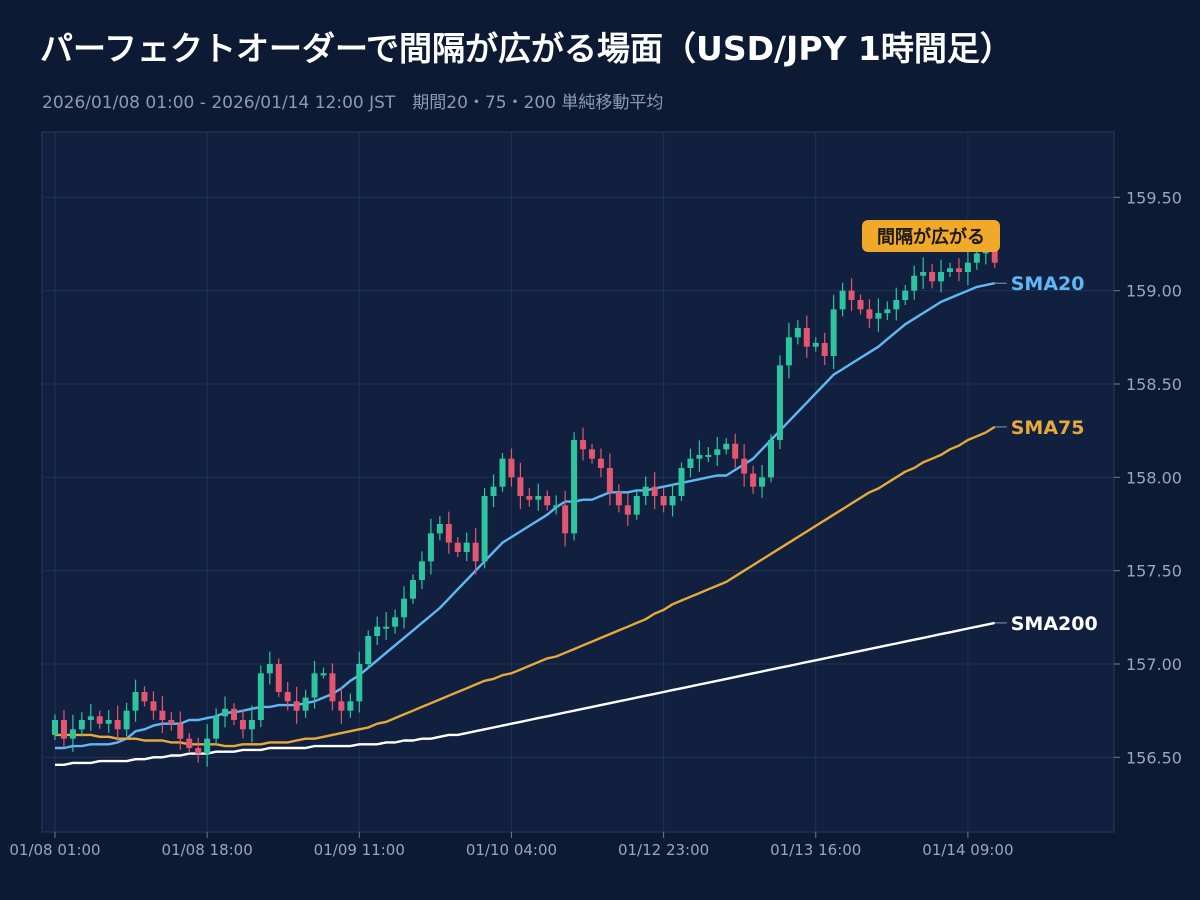 This screenshot has height=900, width=1200. What do you see at coordinates (1154, 571) in the screenshot?
I see `y-tick-label: 157.50` at bounding box center [1154, 571].